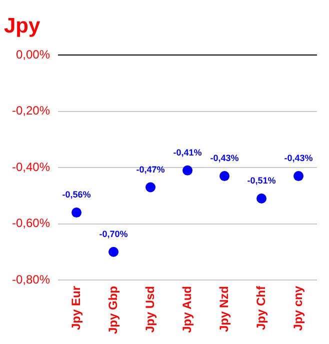  Describe the element at coordinates (113, 310) in the screenshot. I see `x-tick-label: Jpy Gbp` at that location.